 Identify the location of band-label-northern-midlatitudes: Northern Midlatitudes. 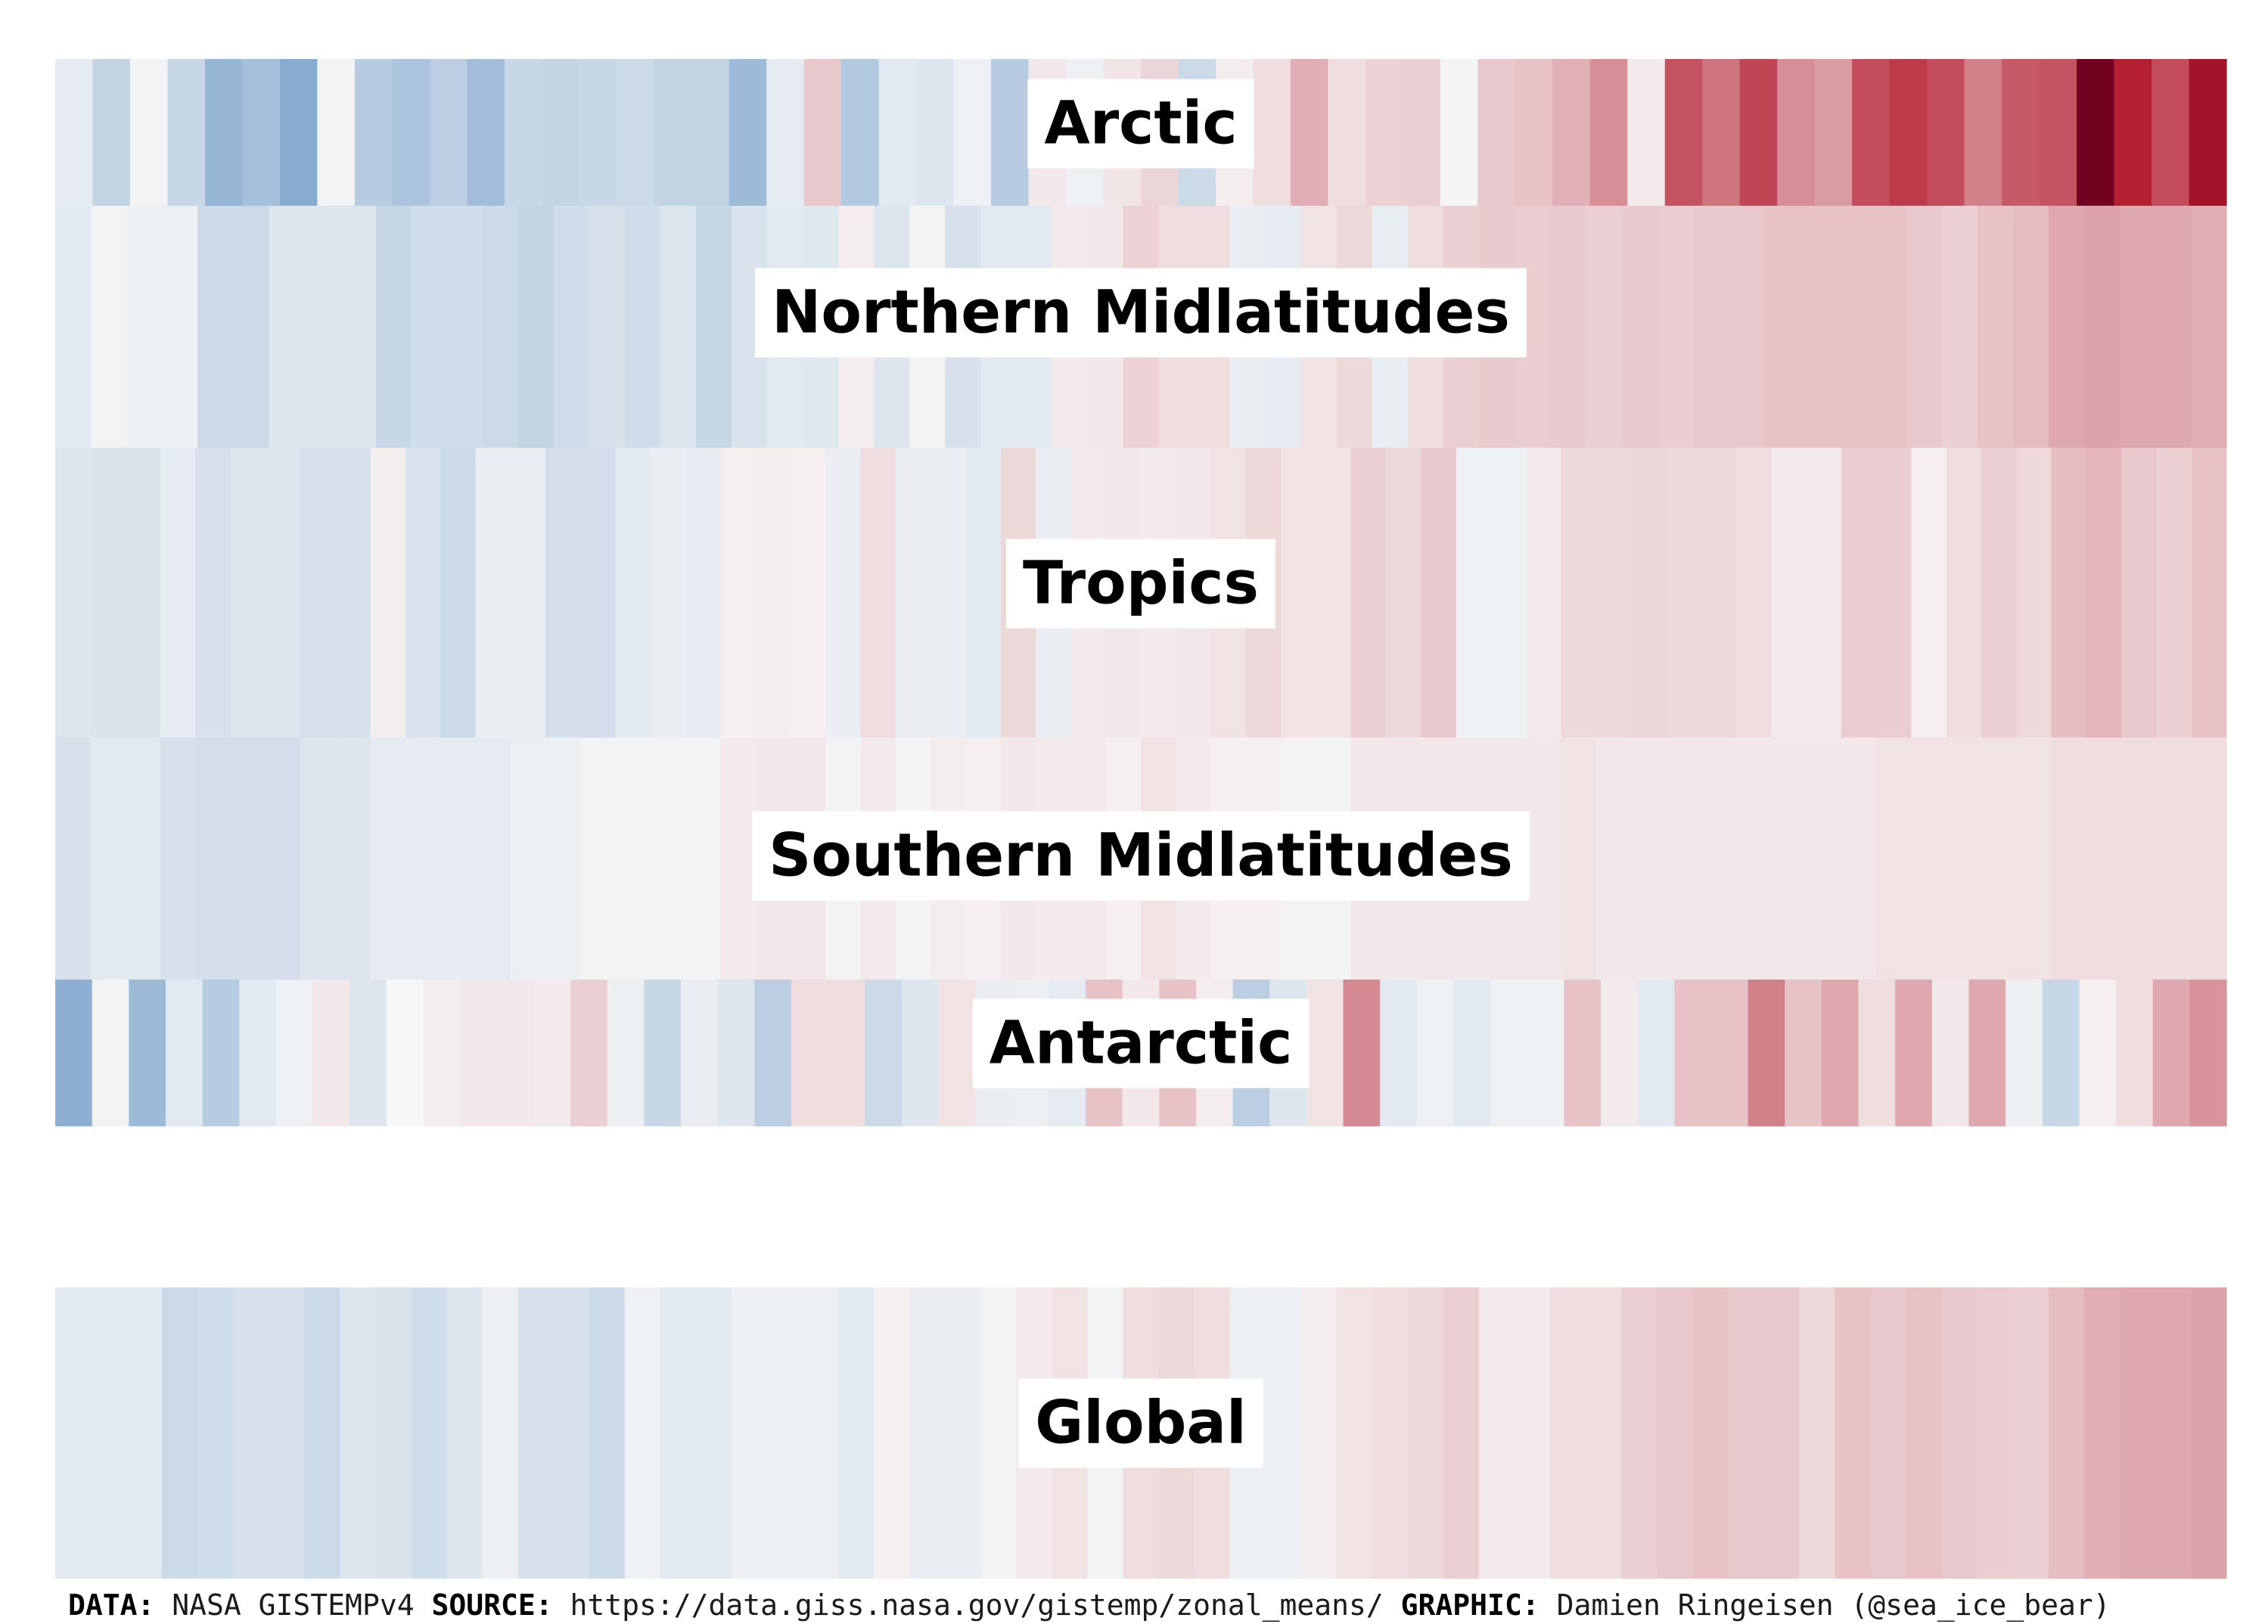
(1141, 312).